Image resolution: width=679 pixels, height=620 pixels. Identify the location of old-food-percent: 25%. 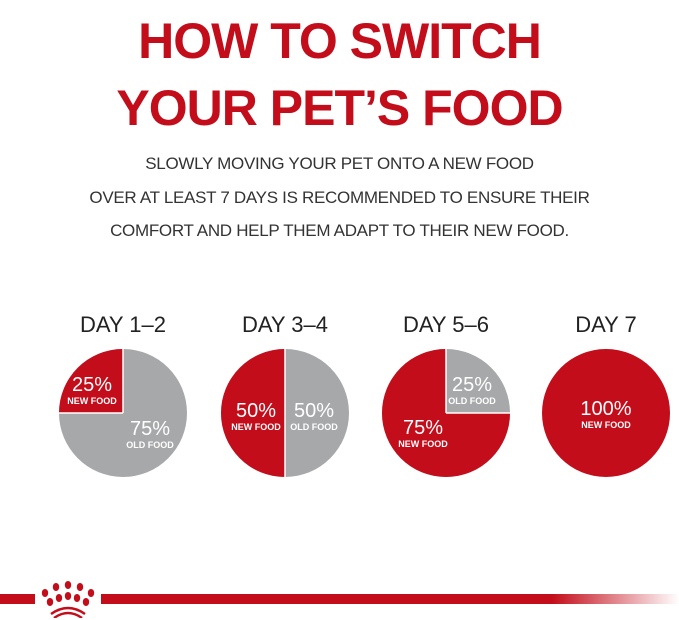
(472, 385).